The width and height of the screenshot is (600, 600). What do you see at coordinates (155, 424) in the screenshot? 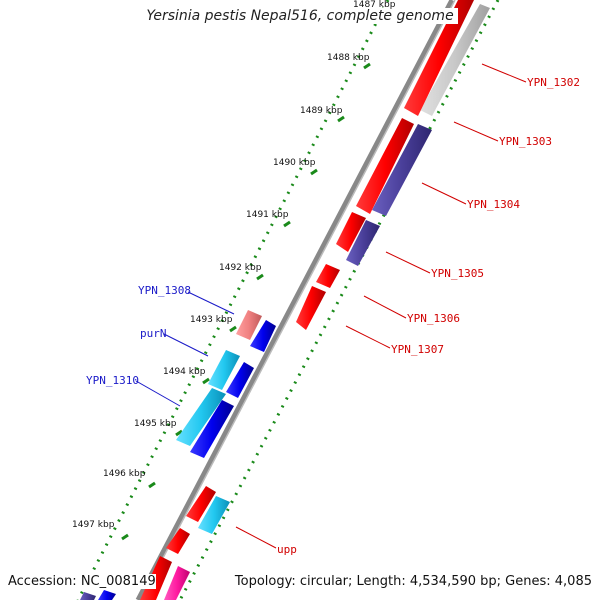
I see `tick-label-1495: 1495 kbp` at bounding box center [155, 424].